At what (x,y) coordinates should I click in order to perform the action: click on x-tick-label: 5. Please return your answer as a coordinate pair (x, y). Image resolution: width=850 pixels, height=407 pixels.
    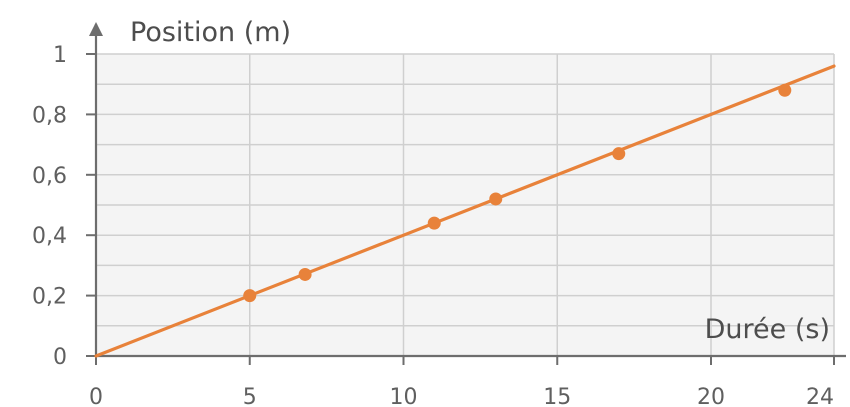
    Looking at the image, I should click on (250, 396).